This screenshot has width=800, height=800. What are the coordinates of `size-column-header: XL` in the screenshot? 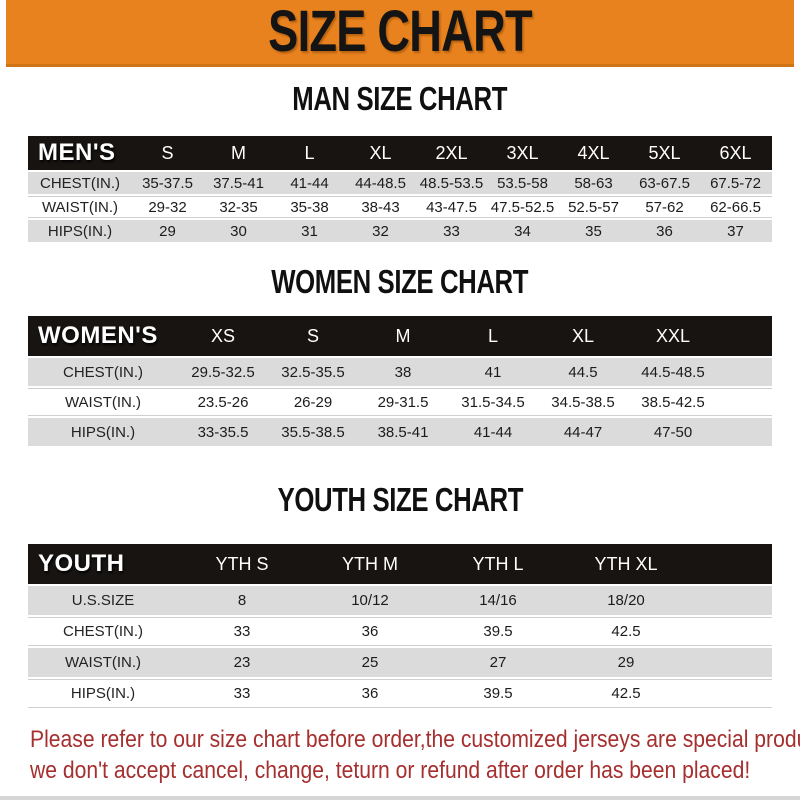 It's located at (583, 336).